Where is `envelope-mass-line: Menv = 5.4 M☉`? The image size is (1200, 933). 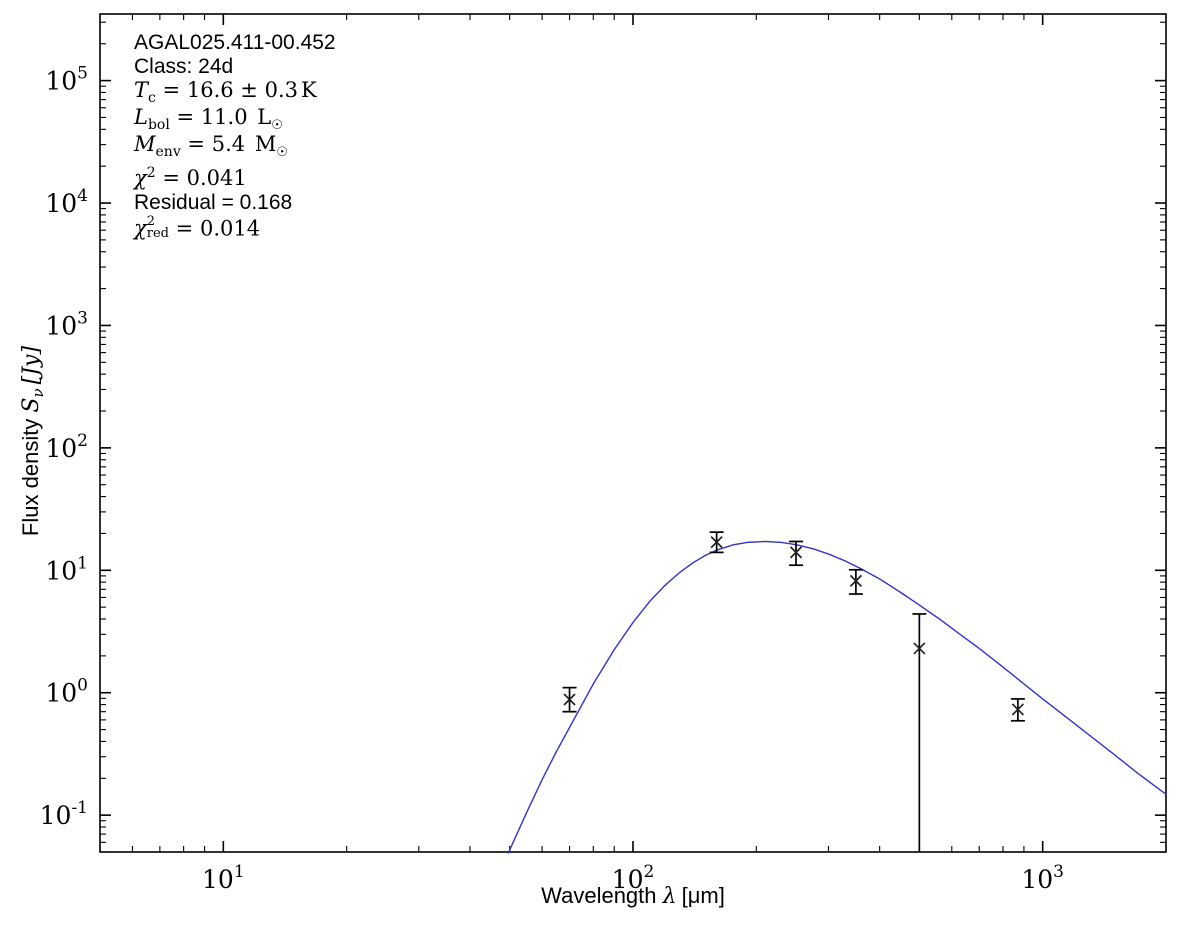
envelope-mass-line: Menv = 5.4 M☉ is located at coordinates (235, 146).